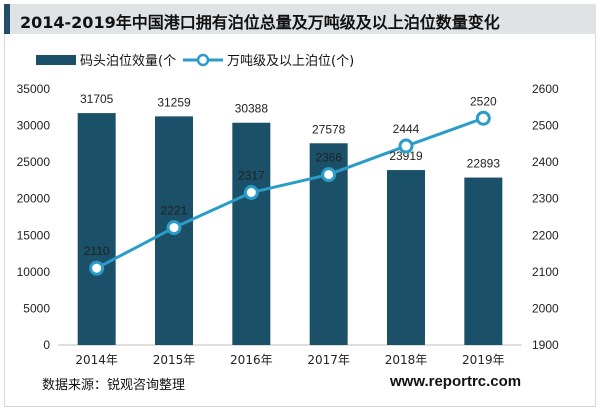  What do you see at coordinates (174, 211) in the screenshot?
I see `line-data-label: 2221` at bounding box center [174, 211].